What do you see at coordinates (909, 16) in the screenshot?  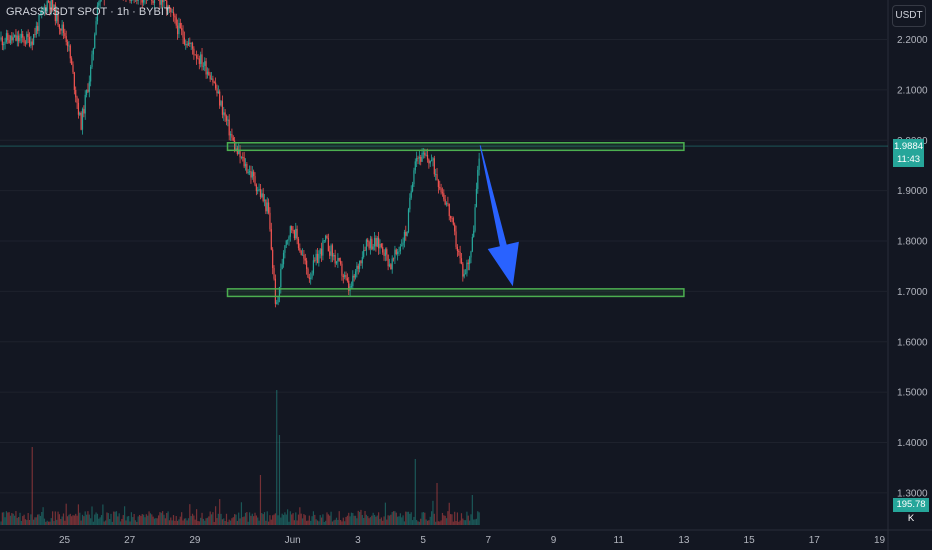 I see `currency-button: USDT` at bounding box center [909, 16].